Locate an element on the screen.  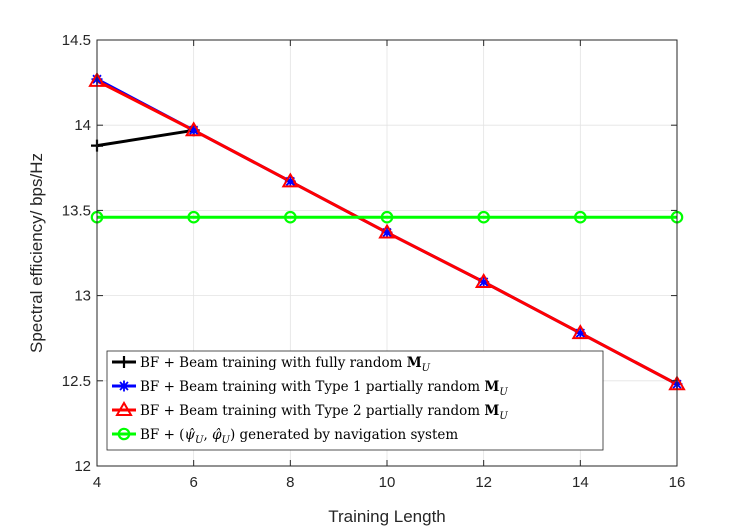
y-tick-label: 13.5 is located at coordinates (76, 210).